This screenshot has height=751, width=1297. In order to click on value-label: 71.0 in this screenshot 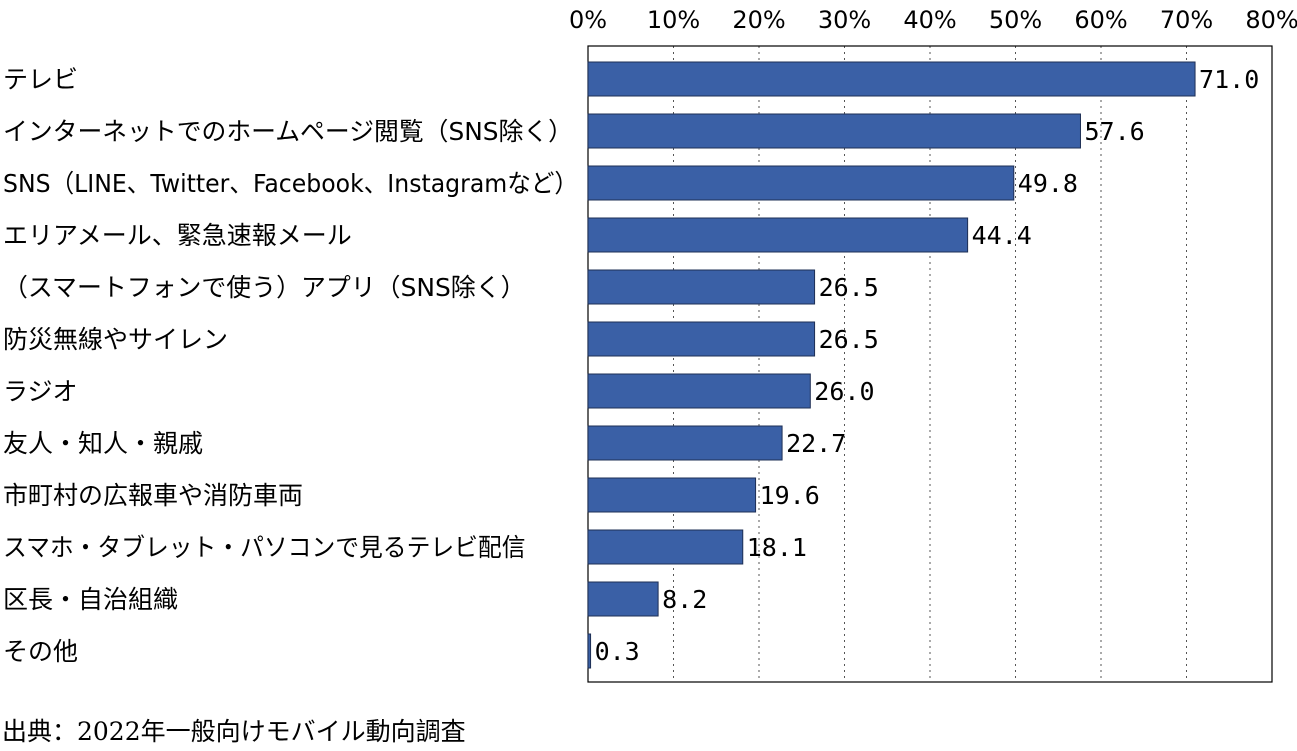, I will do `click(1229, 79)`.